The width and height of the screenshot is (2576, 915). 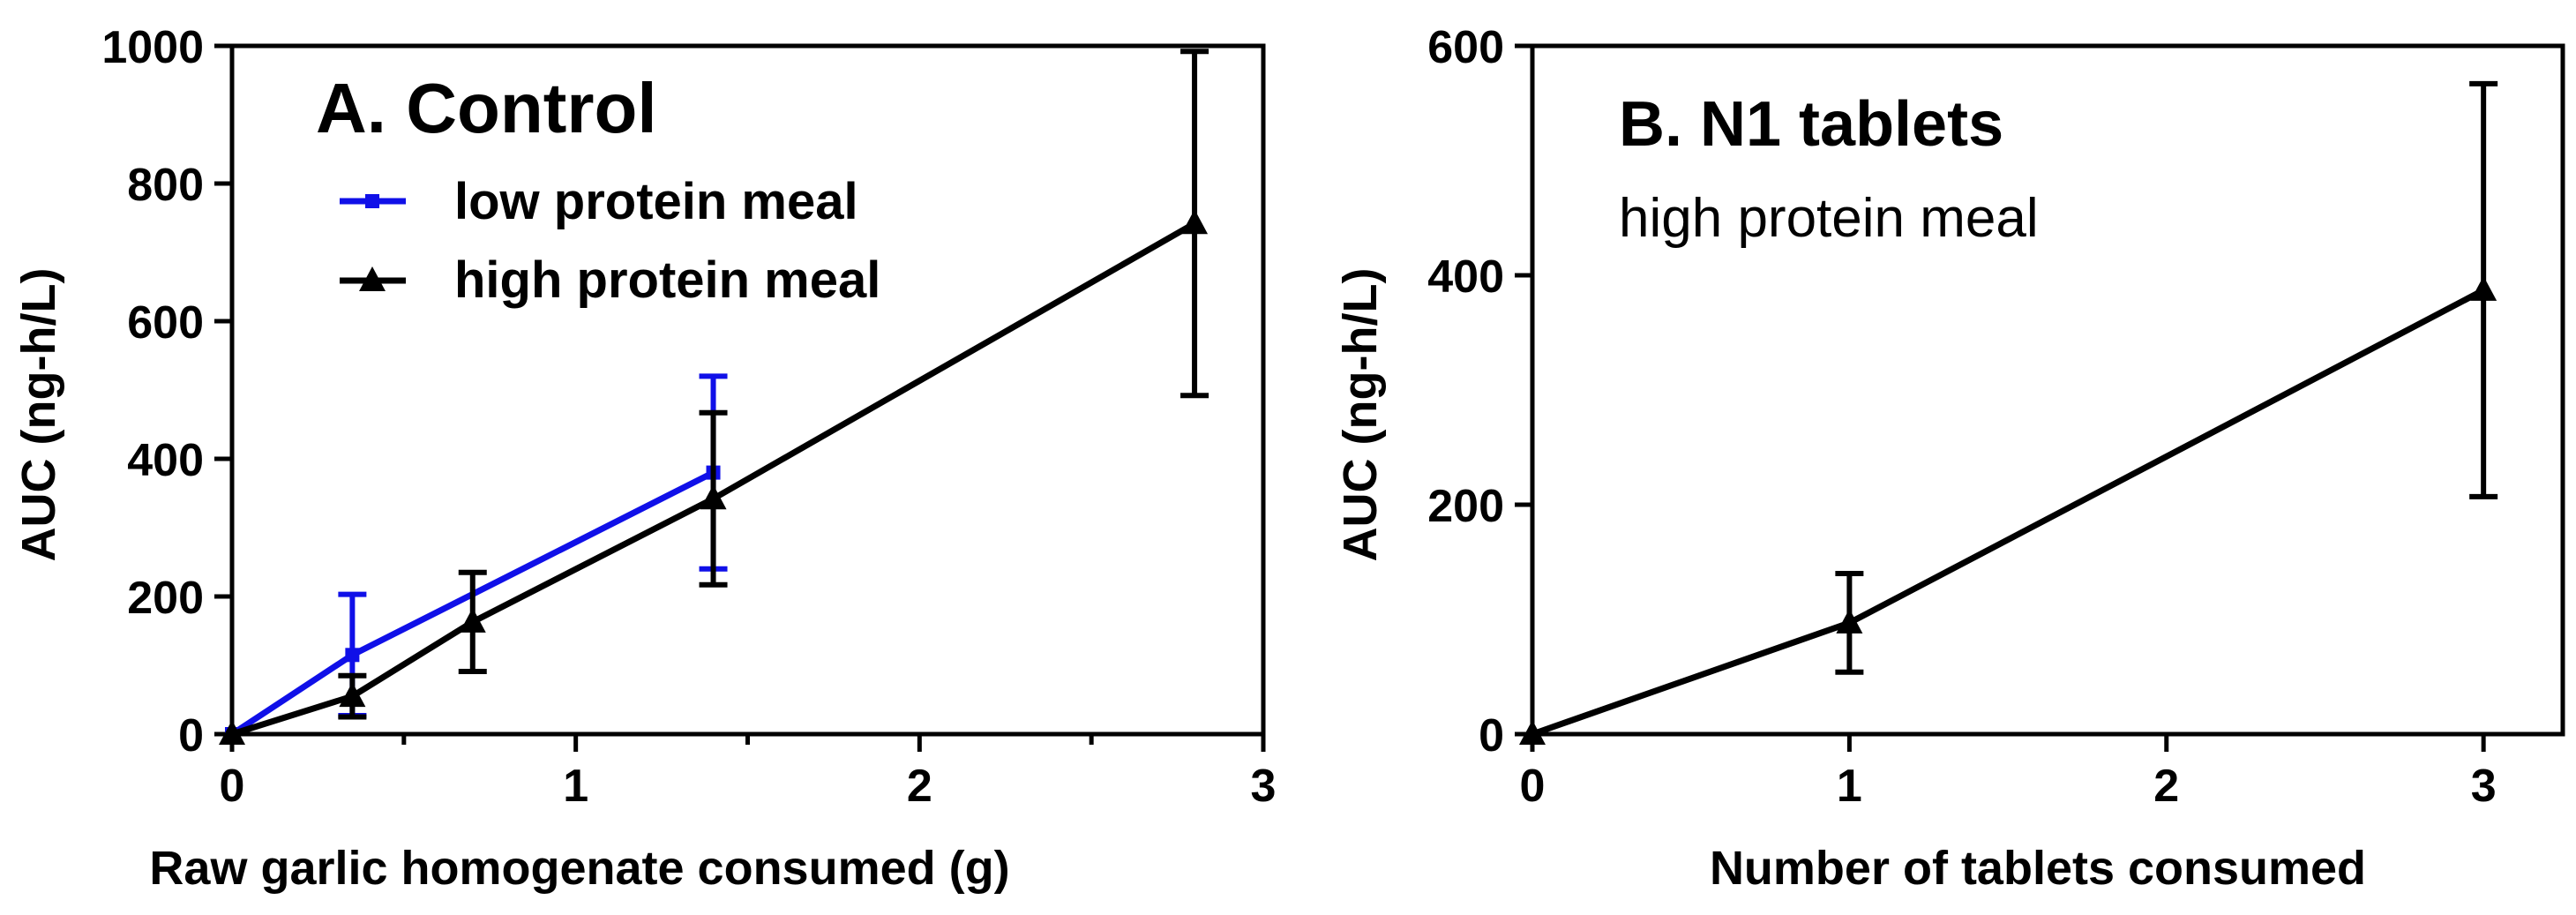 What do you see at coordinates (1361, 415) in the screenshot?
I see `panel-b-y-axis-label: AUC (ng-h/L)` at bounding box center [1361, 415].